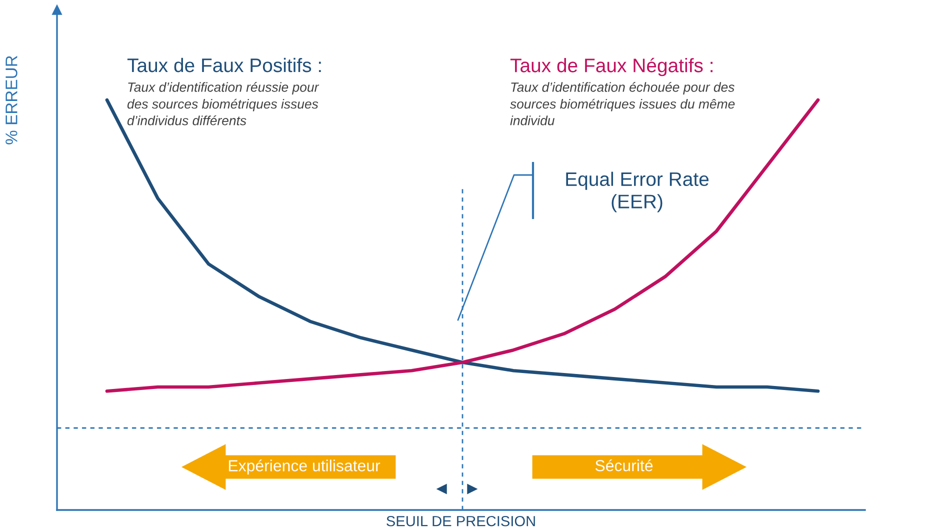  Describe the element at coordinates (224, 65) in the screenshot. I see `series-label: Taux de Faux Positifs :` at that location.